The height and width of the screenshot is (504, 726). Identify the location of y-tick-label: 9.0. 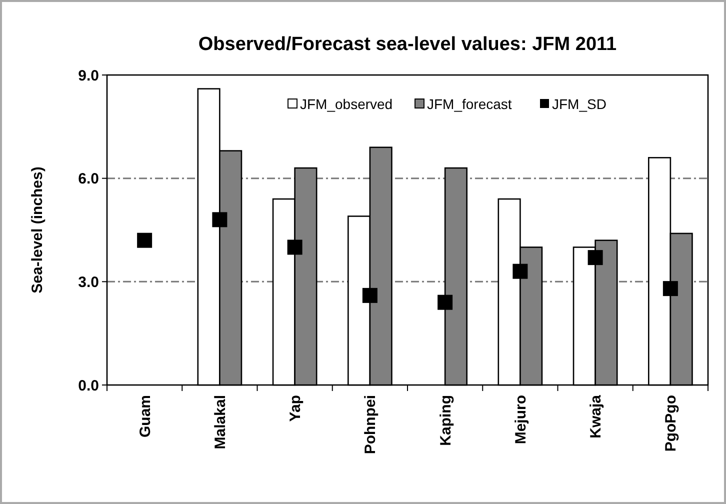
(88, 75).